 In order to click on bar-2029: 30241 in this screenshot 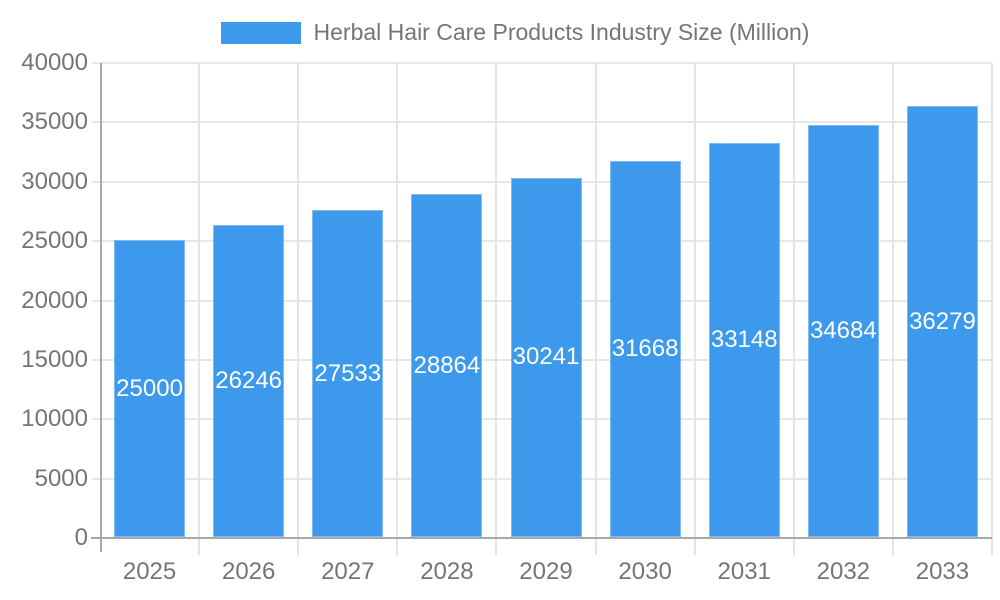, I will do `click(546, 357)`.